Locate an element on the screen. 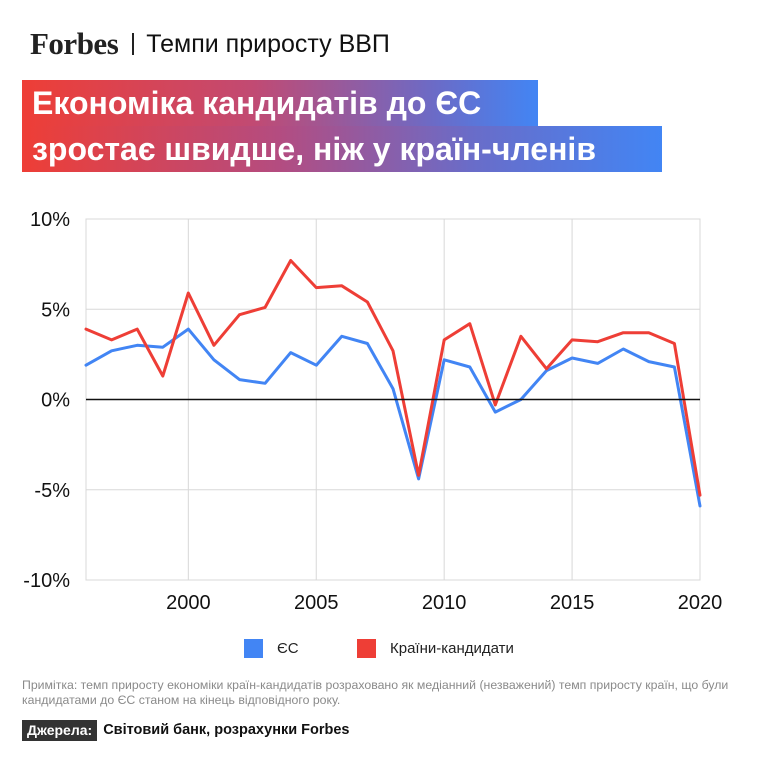 This screenshot has height=764, width=764. y-tick-label: -5% is located at coordinates (52, 491).